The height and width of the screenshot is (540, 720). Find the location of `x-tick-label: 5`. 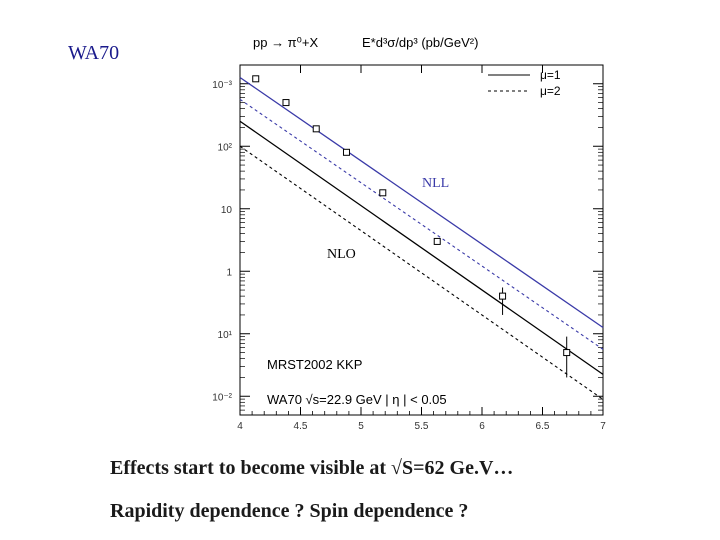

x-tick-label: 5 is located at coordinates (361, 426).